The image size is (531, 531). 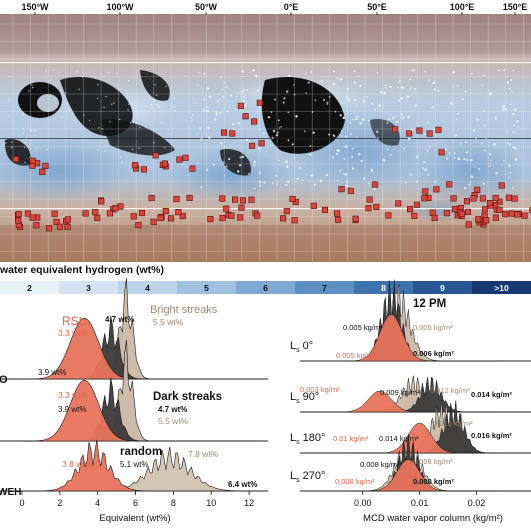 I want to click on annotation: 3.9 wt%, so click(x=72, y=409).